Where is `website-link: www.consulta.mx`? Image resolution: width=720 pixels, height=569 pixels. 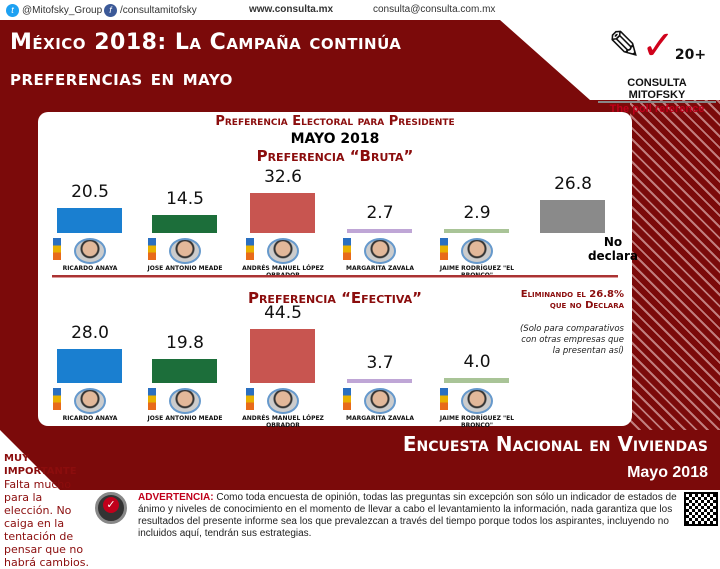 website-link: www.consulta.mx is located at coordinates (291, 9).